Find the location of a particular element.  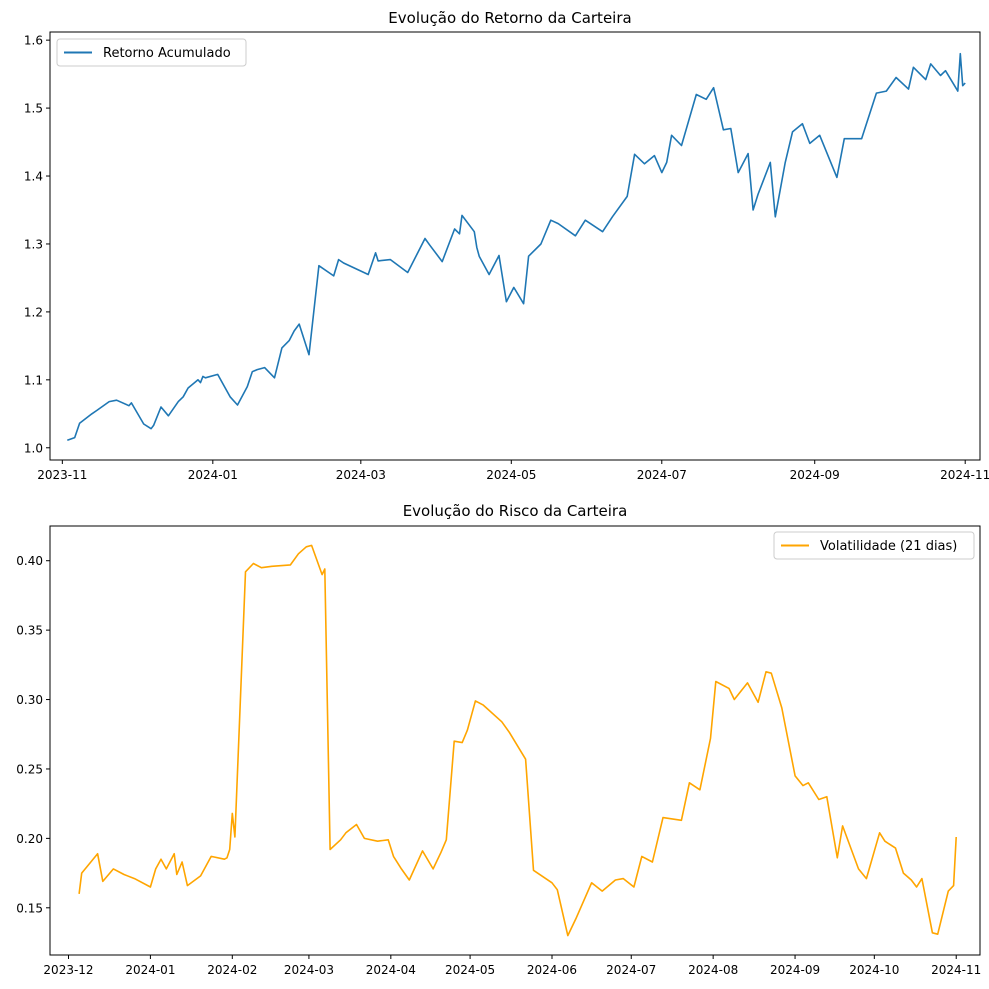

return-legend-box is located at coordinates (151, 52).